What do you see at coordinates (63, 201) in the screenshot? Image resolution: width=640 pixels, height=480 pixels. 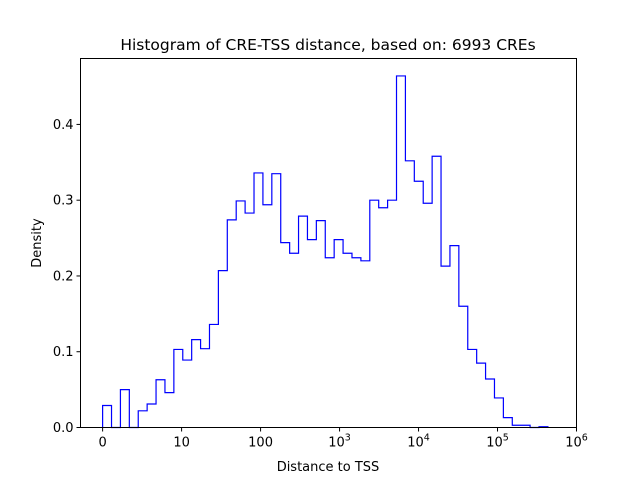 I see `y-tick-label: 0.3` at bounding box center [63, 201].